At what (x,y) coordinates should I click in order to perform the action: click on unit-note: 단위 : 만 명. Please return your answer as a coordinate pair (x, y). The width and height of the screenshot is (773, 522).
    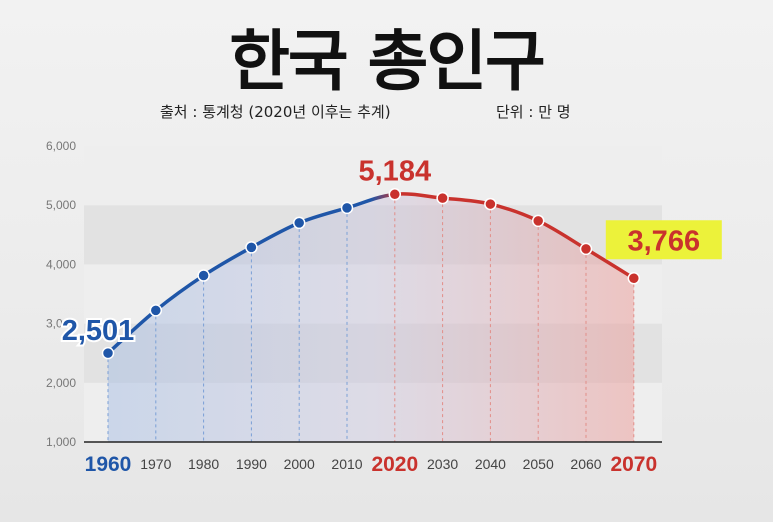
    Looking at the image, I should click on (533, 112).